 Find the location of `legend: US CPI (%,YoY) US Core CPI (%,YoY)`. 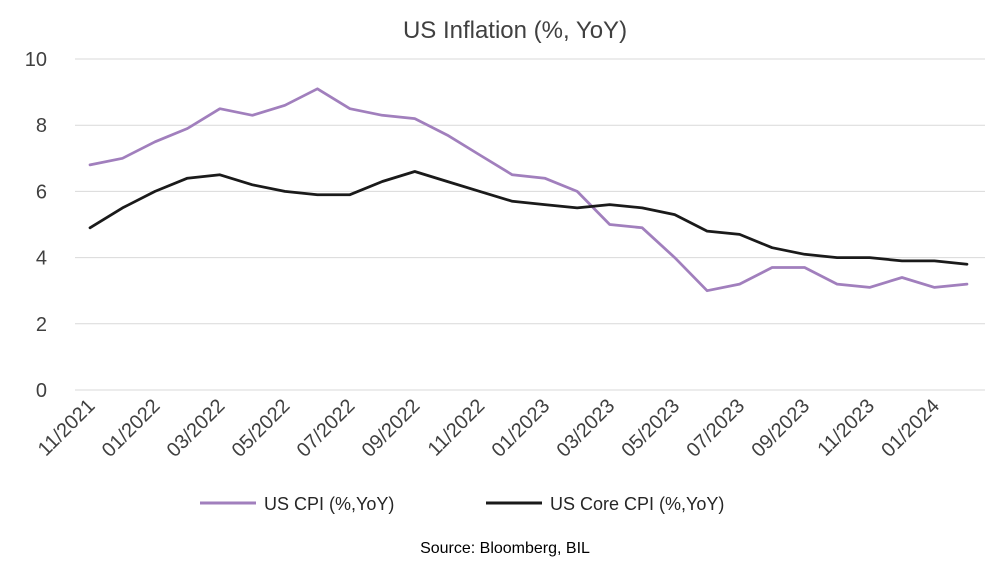

legend: US CPI (%,YoY) US Core CPI (%,YoY) is located at coordinates (462, 504).